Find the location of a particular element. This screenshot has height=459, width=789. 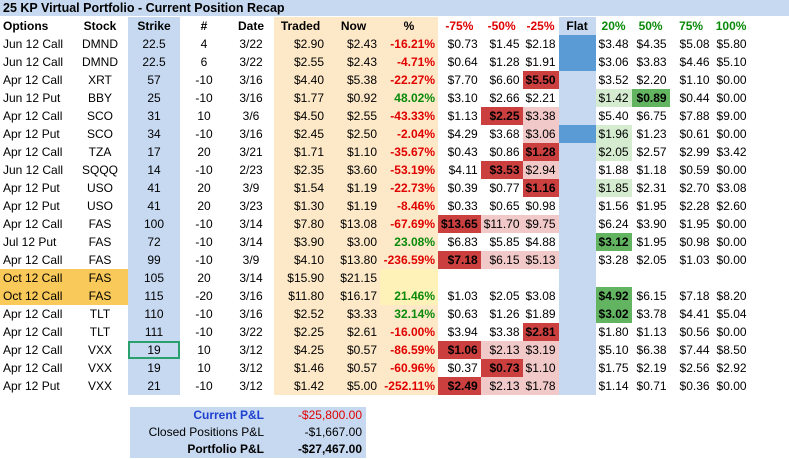

cell-p50: $2.20 is located at coordinates (651, 80).